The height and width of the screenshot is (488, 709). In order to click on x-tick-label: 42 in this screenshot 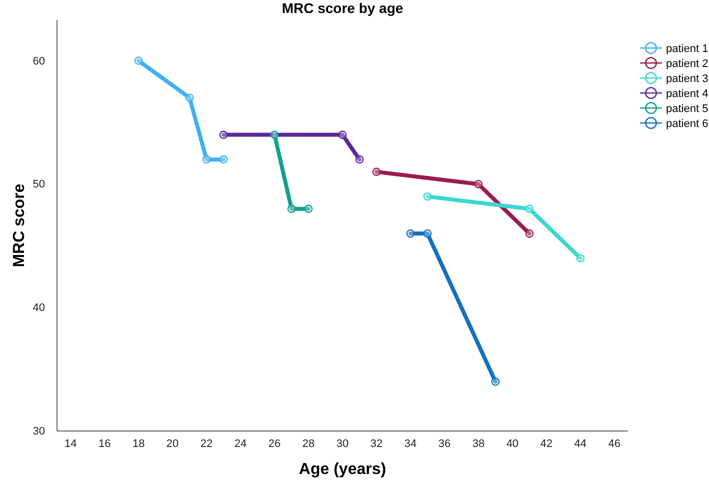, I will do `click(546, 444)`.